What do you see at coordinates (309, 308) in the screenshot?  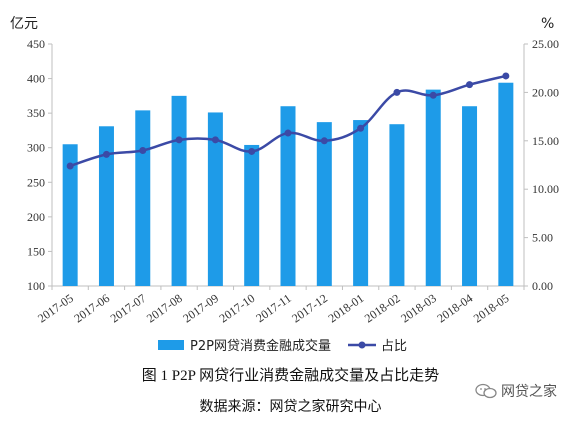 I see `x-tick-label: 2017-12` at bounding box center [309, 308].